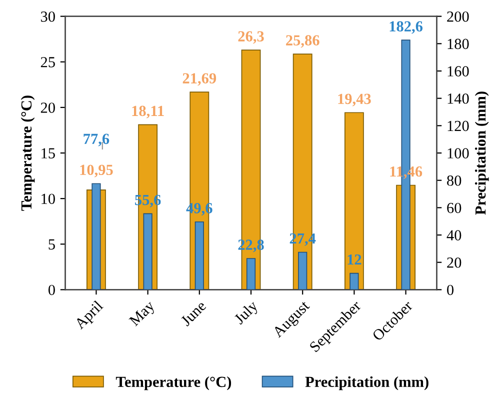 This screenshot has width=502, height=408. What do you see at coordinates (96, 171) in the screenshot?
I see `data-label: 10,95` at bounding box center [96, 171].